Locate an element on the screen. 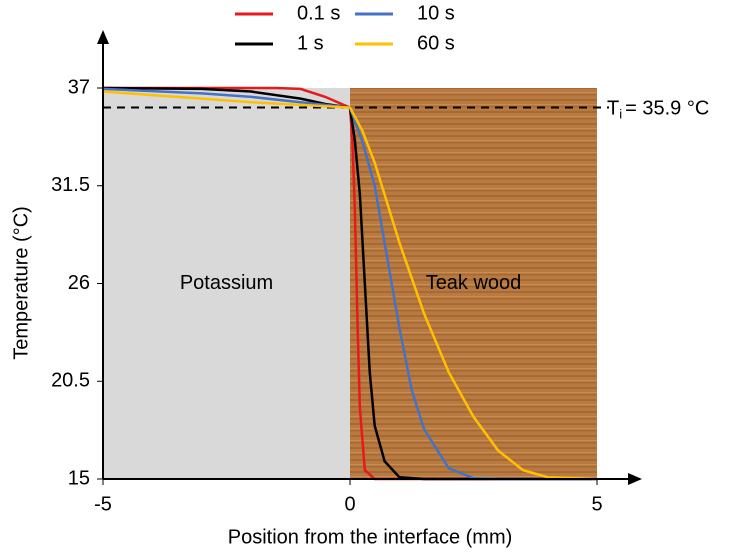 This screenshot has height=557, width=730. interface-label-part: T is located at coordinates (613, 109).